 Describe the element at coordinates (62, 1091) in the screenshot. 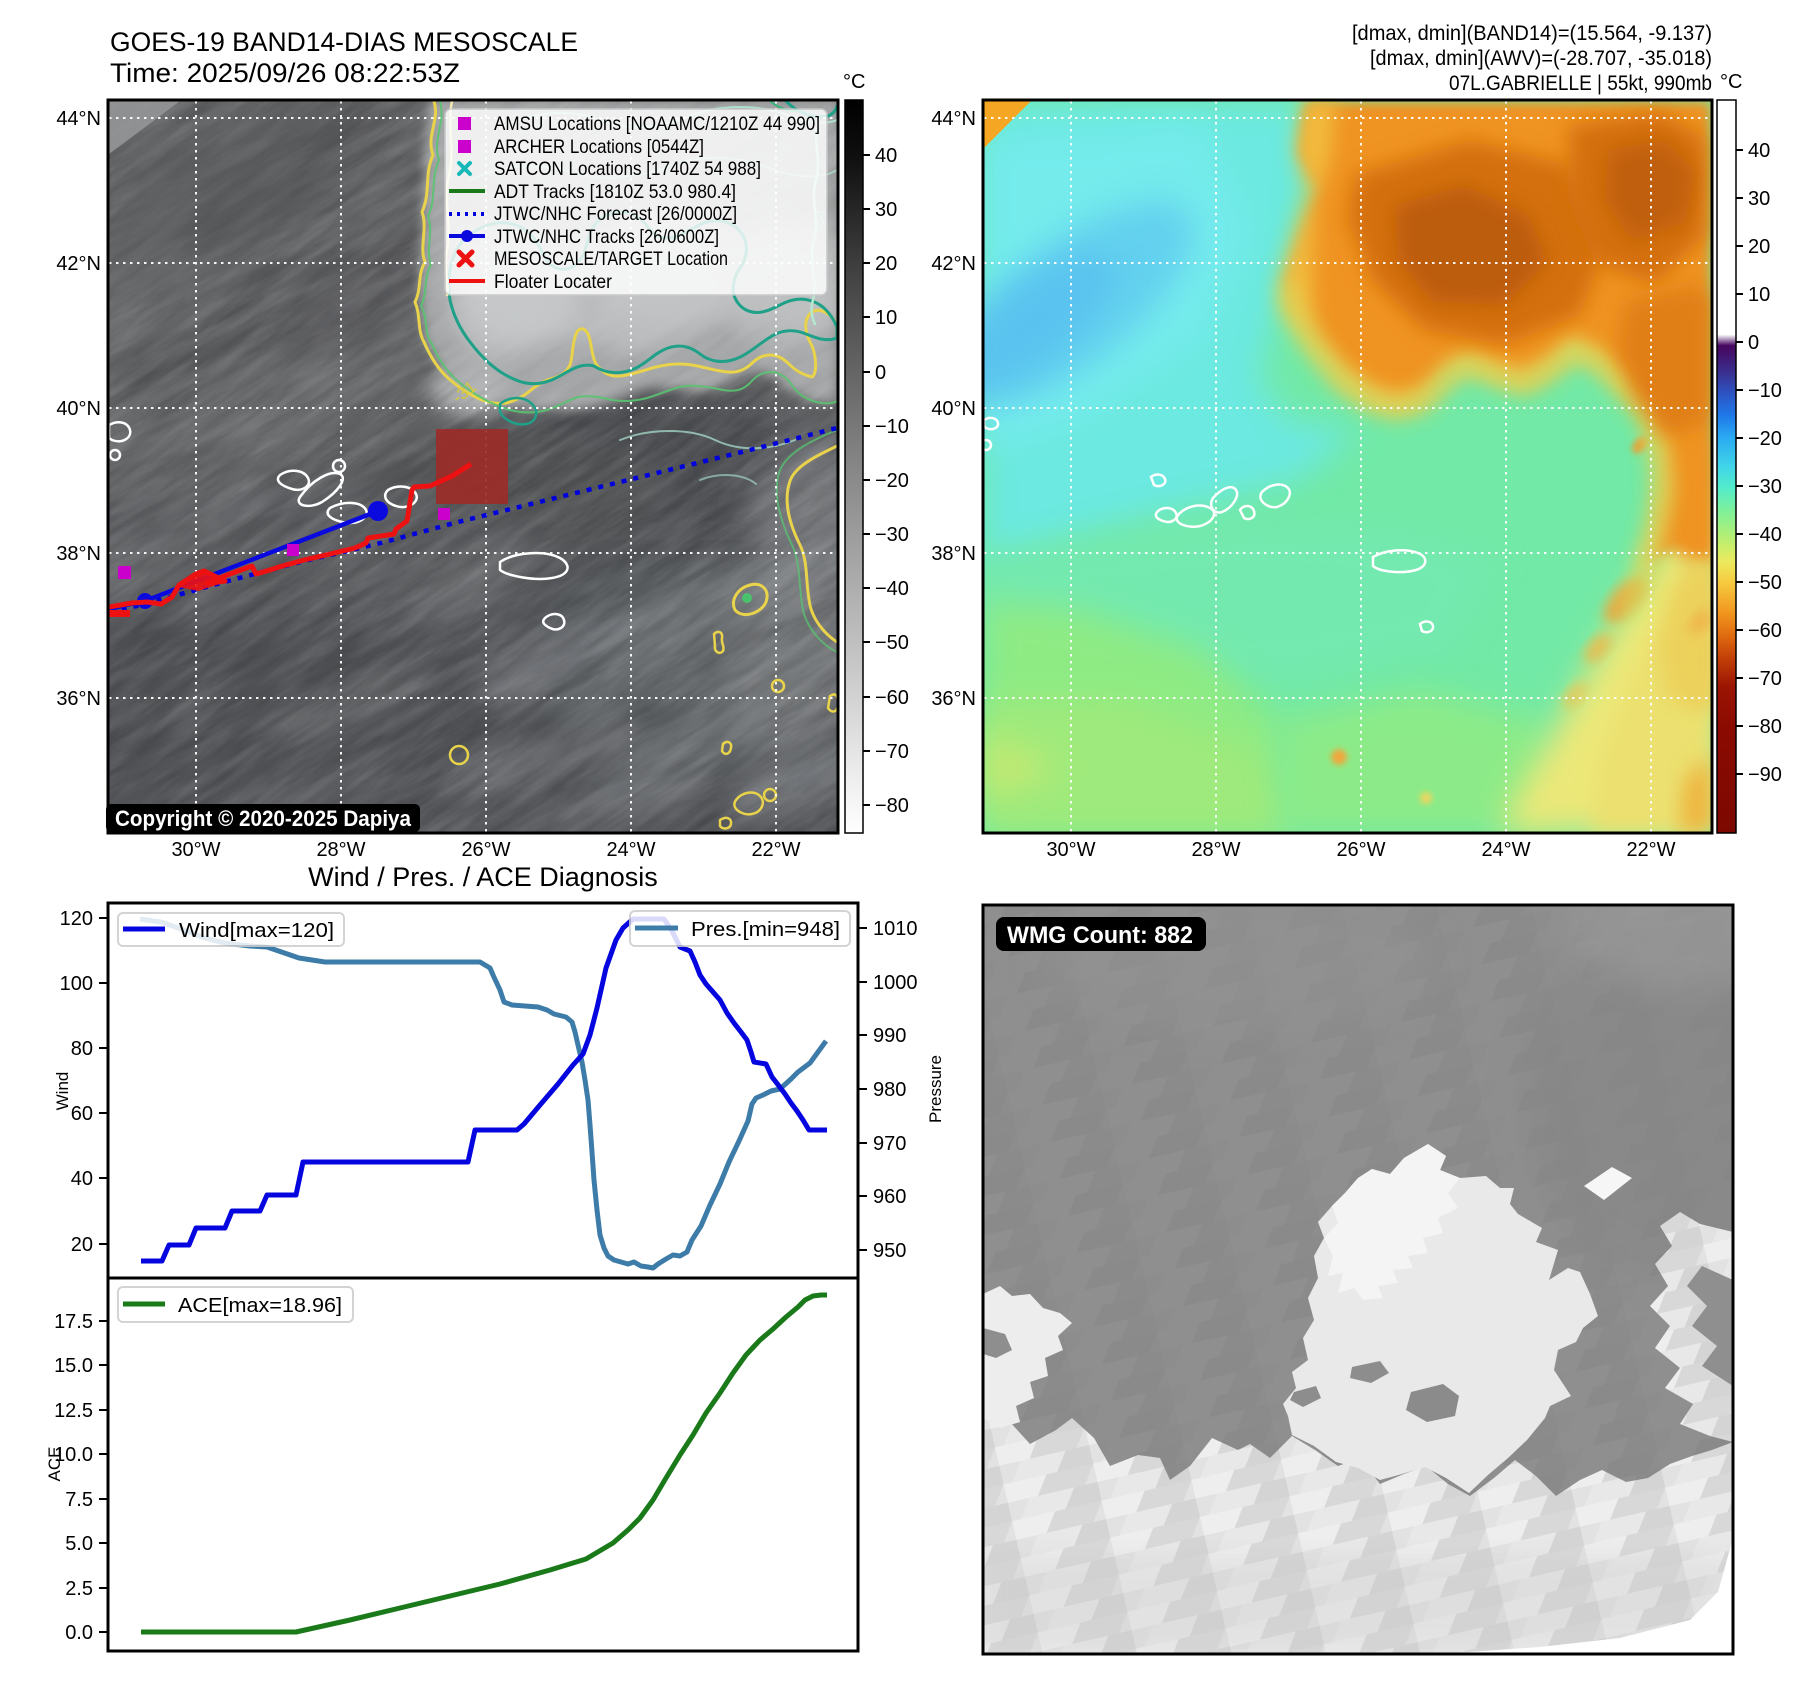

I see `svg-text: Wind` at that location.